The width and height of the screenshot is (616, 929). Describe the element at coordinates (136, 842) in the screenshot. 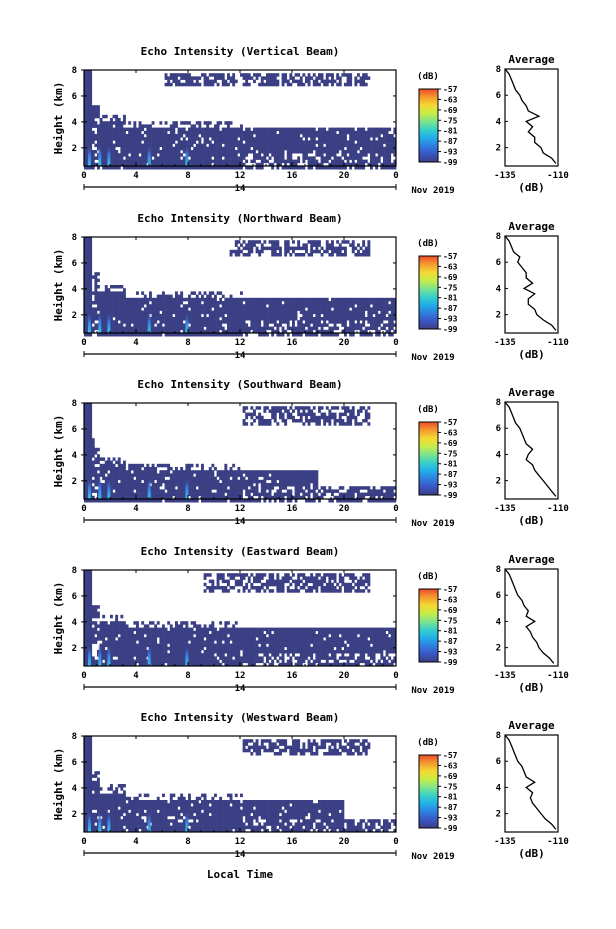

I see `x-tick-label: 4` at that location.